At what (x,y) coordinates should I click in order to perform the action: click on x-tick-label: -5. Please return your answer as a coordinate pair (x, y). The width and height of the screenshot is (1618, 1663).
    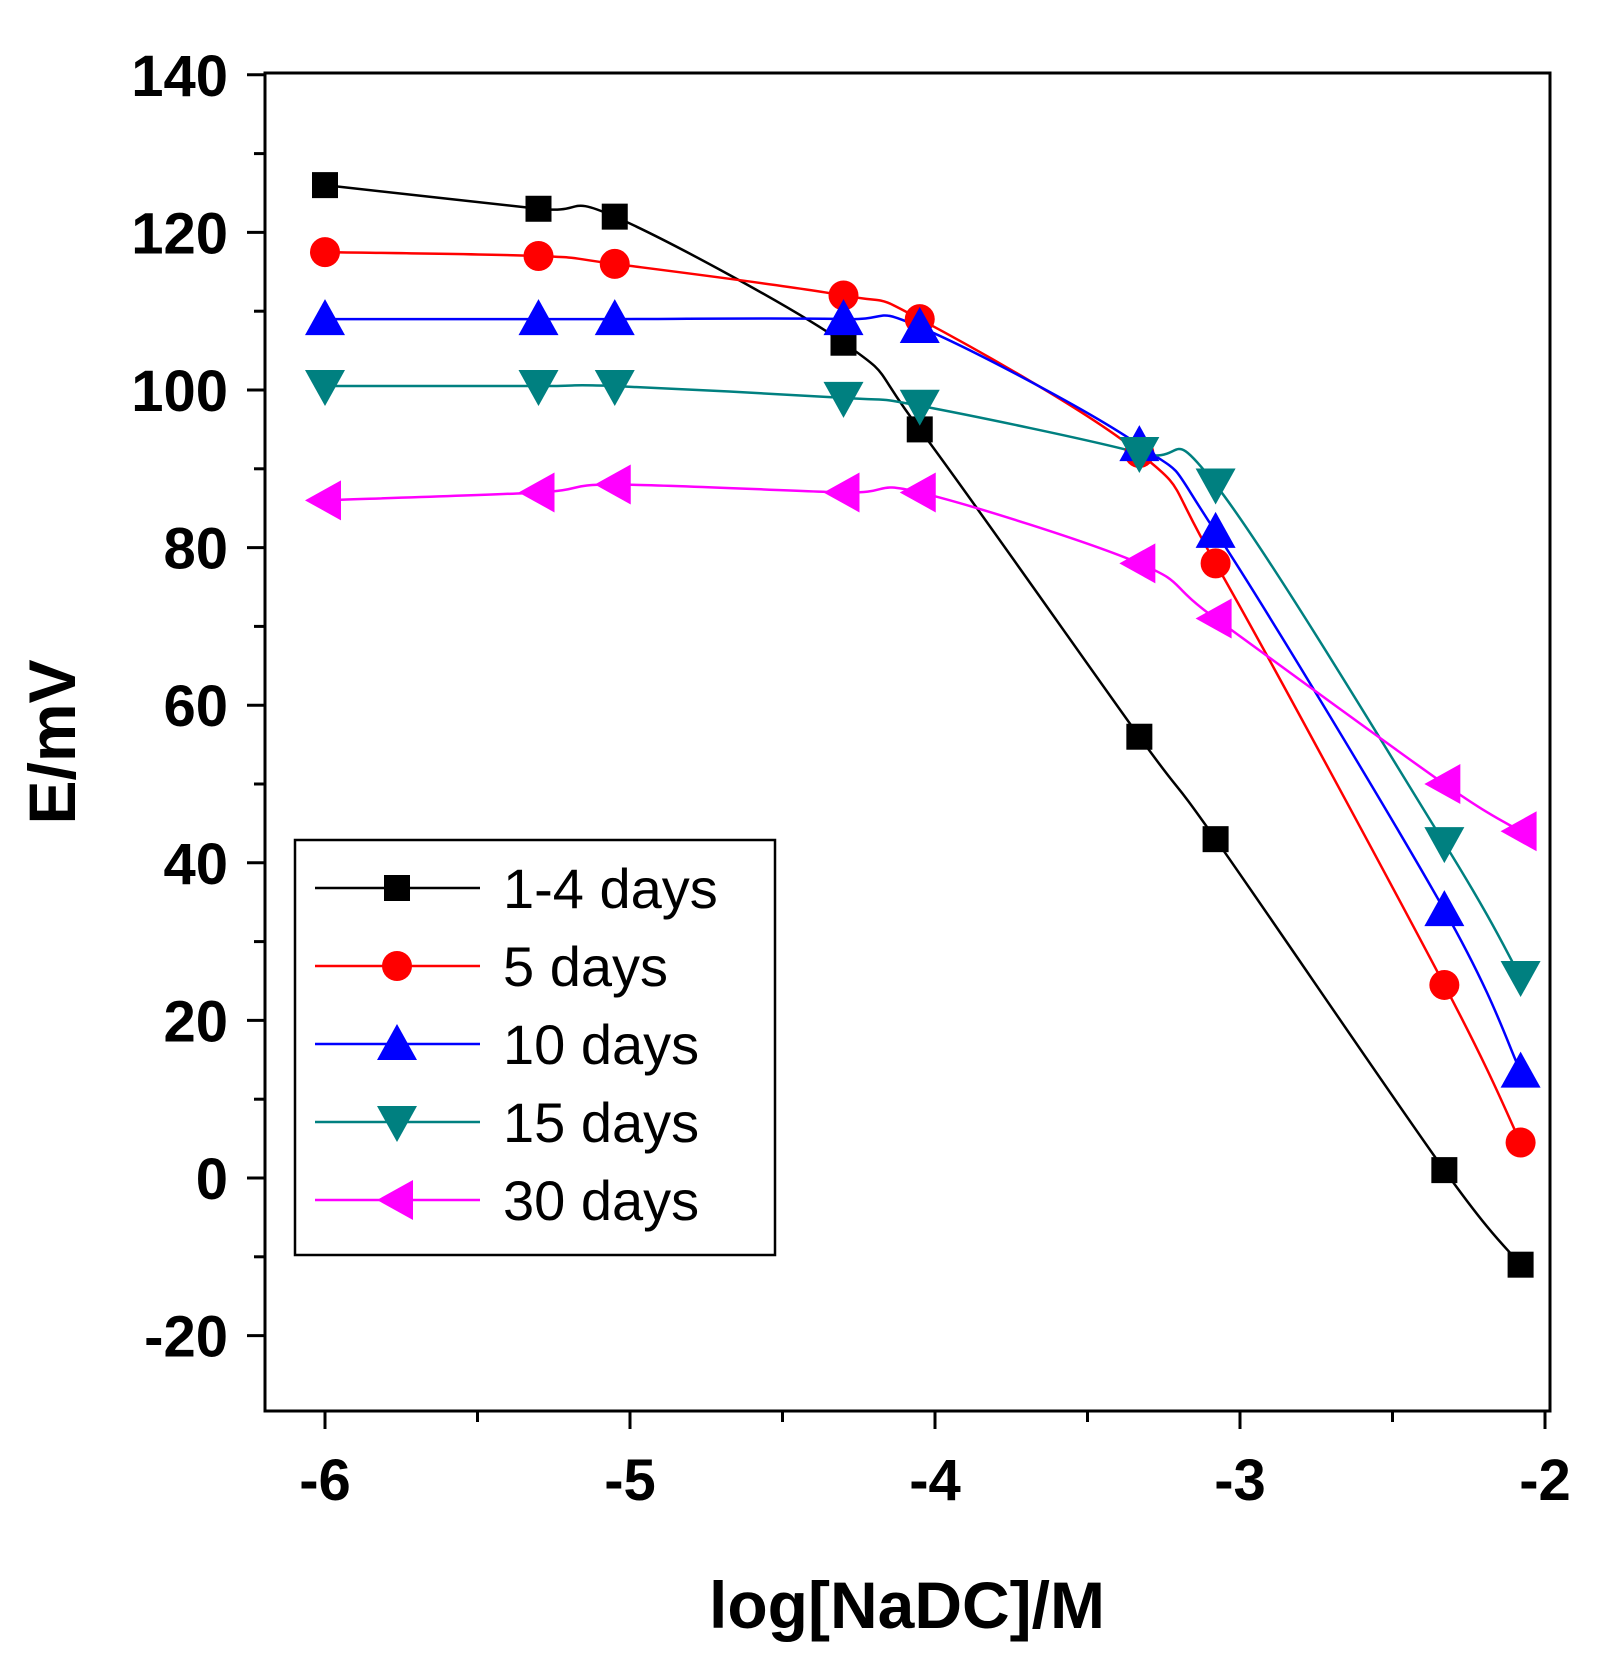
    Looking at the image, I should click on (630, 1480).